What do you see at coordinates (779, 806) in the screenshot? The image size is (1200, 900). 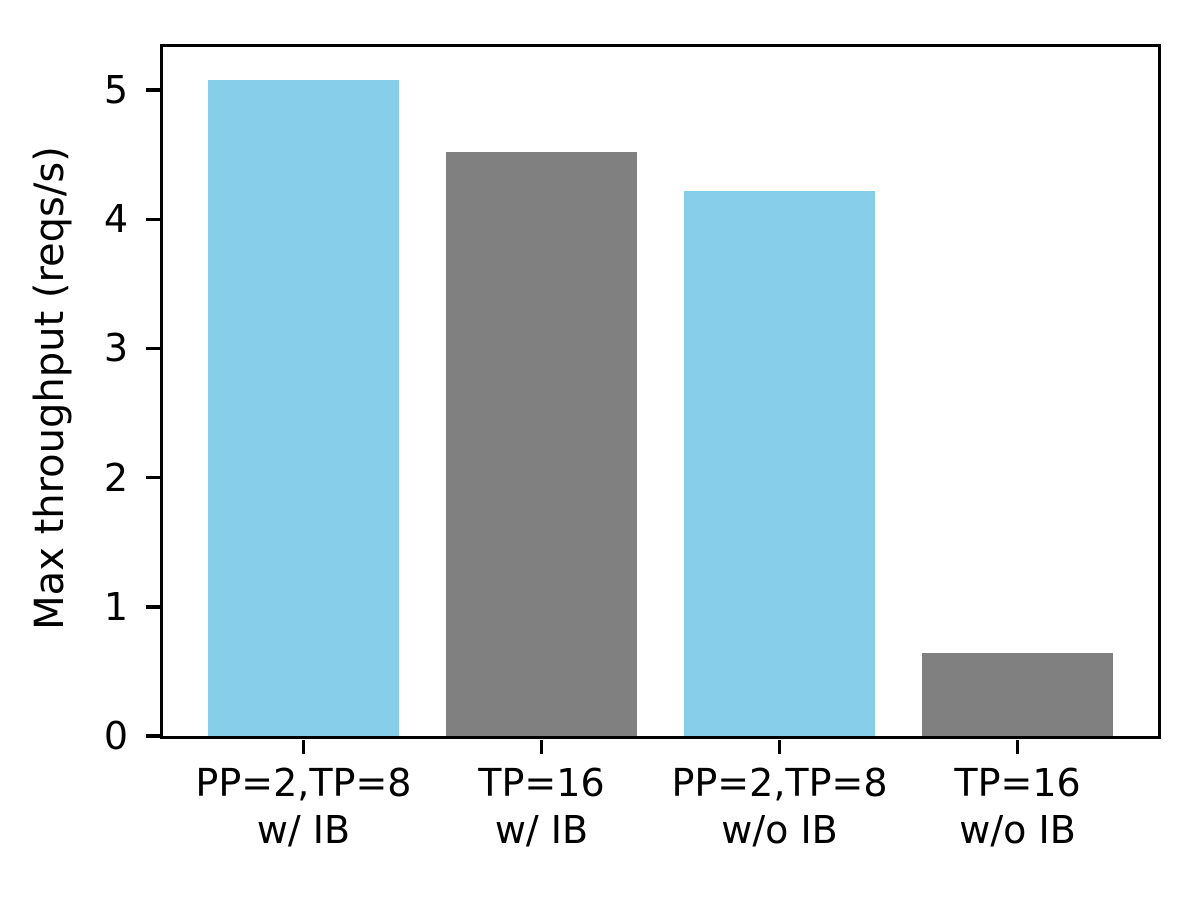 I see `x-tick-label: PP=2,TP=8 w/o IB` at bounding box center [779, 806].